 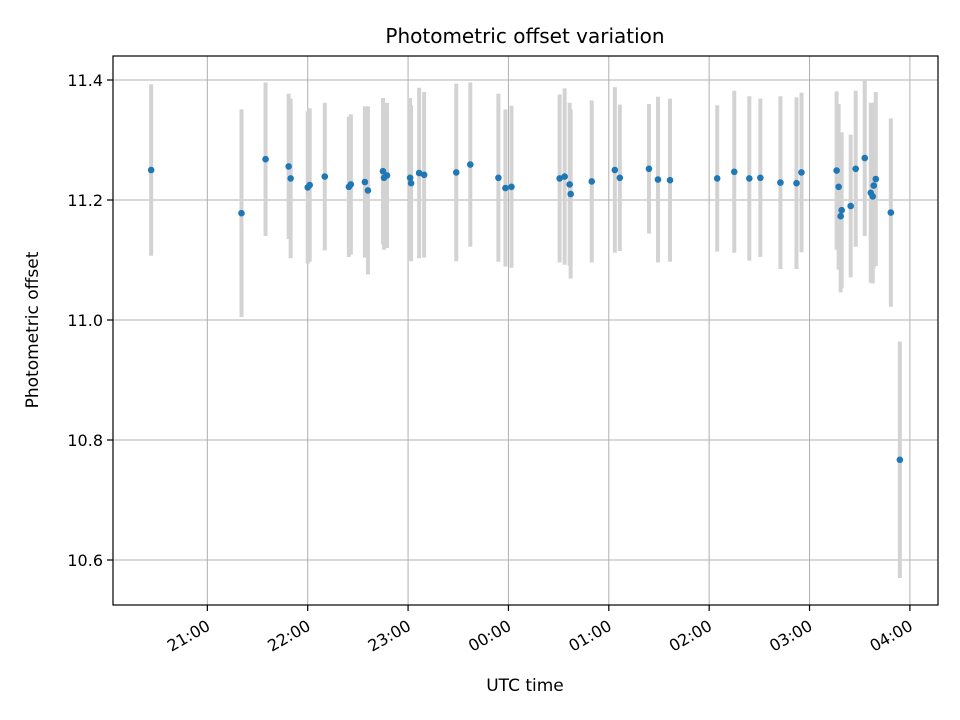 What do you see at coordinates (85, 560) in the screenshot?
I see `y-tick-label: 10.6` at bounding box center [85, 560].